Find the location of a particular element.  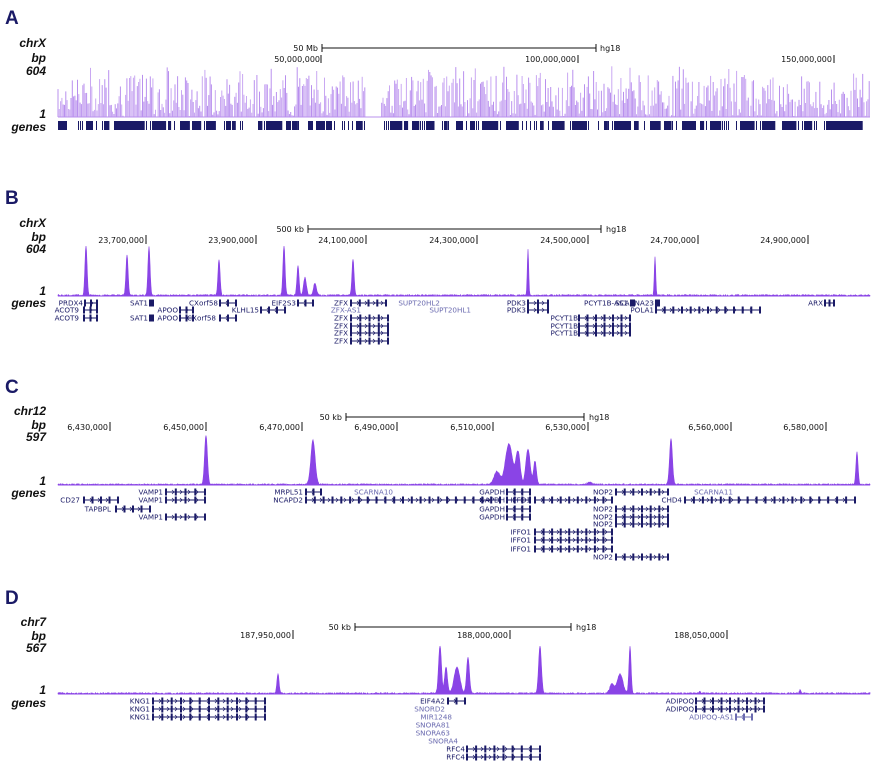

tick-label: 188,000,000 is located at coordinates (482, 635).